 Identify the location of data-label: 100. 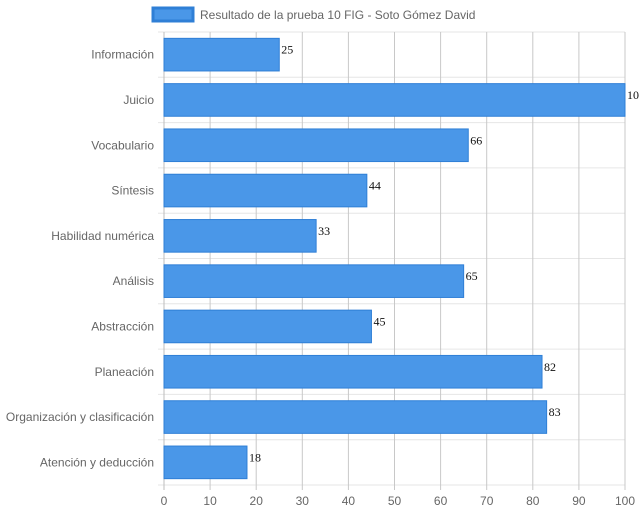
(633, 95).